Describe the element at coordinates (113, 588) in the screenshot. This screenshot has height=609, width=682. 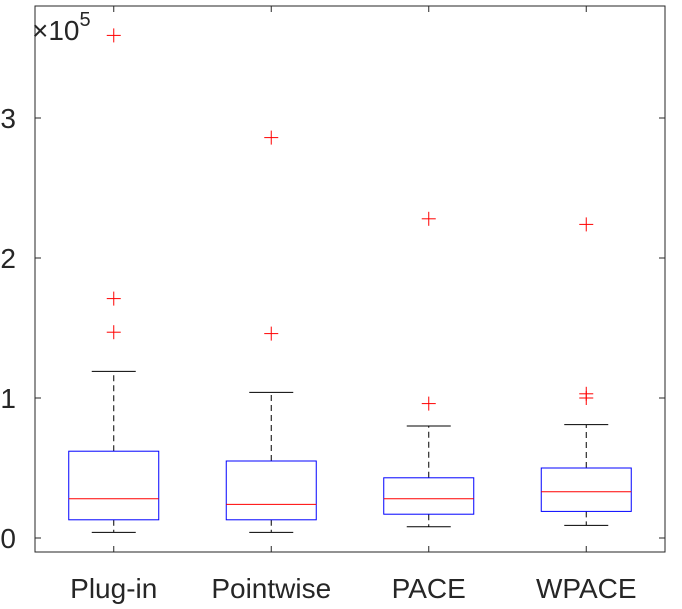
I see `x-tick-label-0: Plug-in` at that location.